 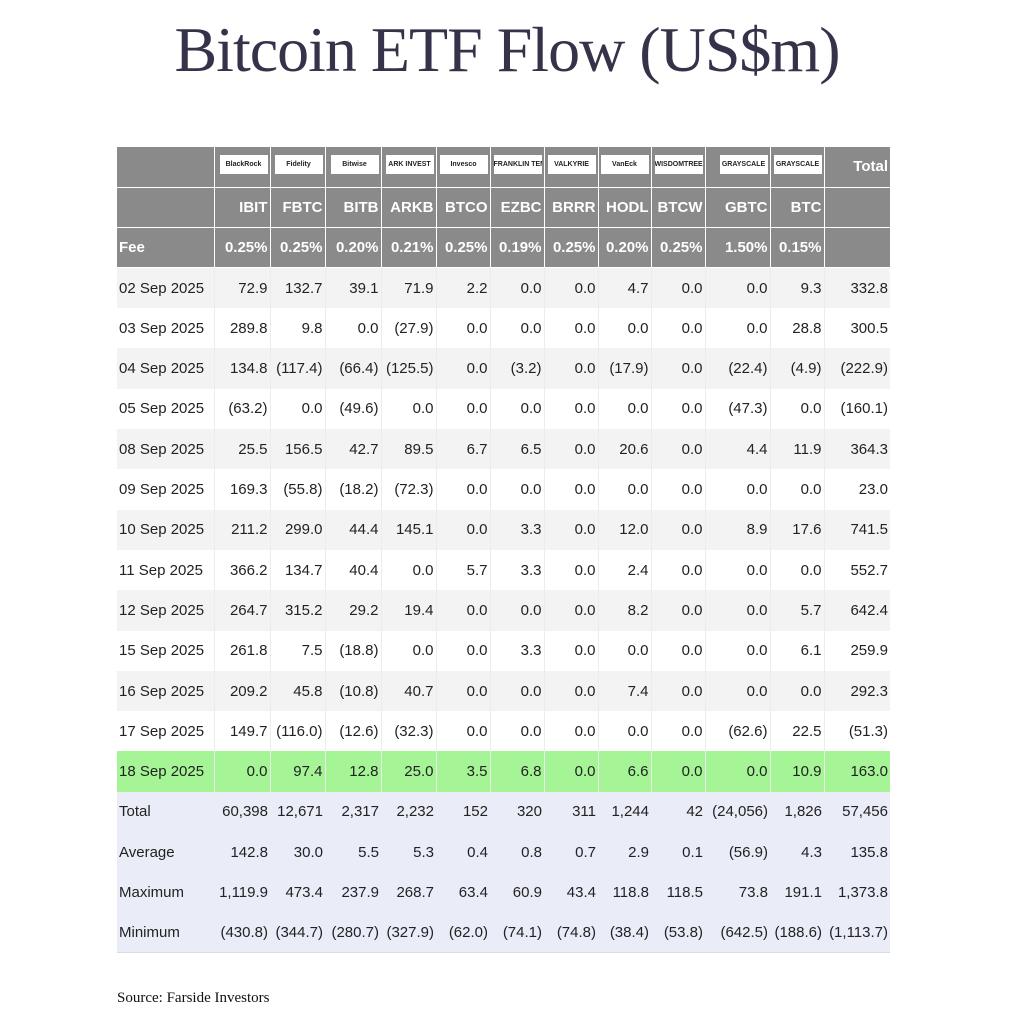 What do you see at coordinates (737, 852) in the screenshot?
I see `summary-cell: (56.9)` at bounding box center [737, 852].